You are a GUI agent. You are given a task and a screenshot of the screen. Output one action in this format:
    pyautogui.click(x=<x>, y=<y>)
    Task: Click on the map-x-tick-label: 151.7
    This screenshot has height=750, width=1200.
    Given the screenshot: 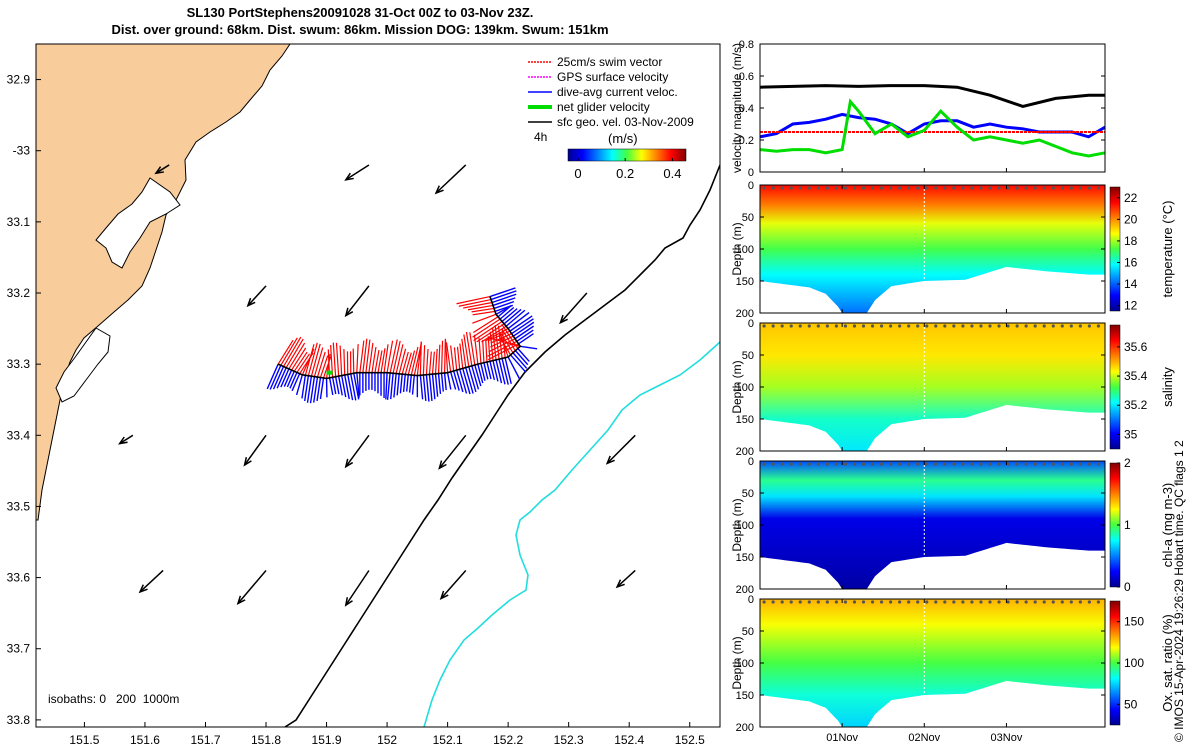 What is the action you would take?
    pyautogui.click(x=205, y=740)
    